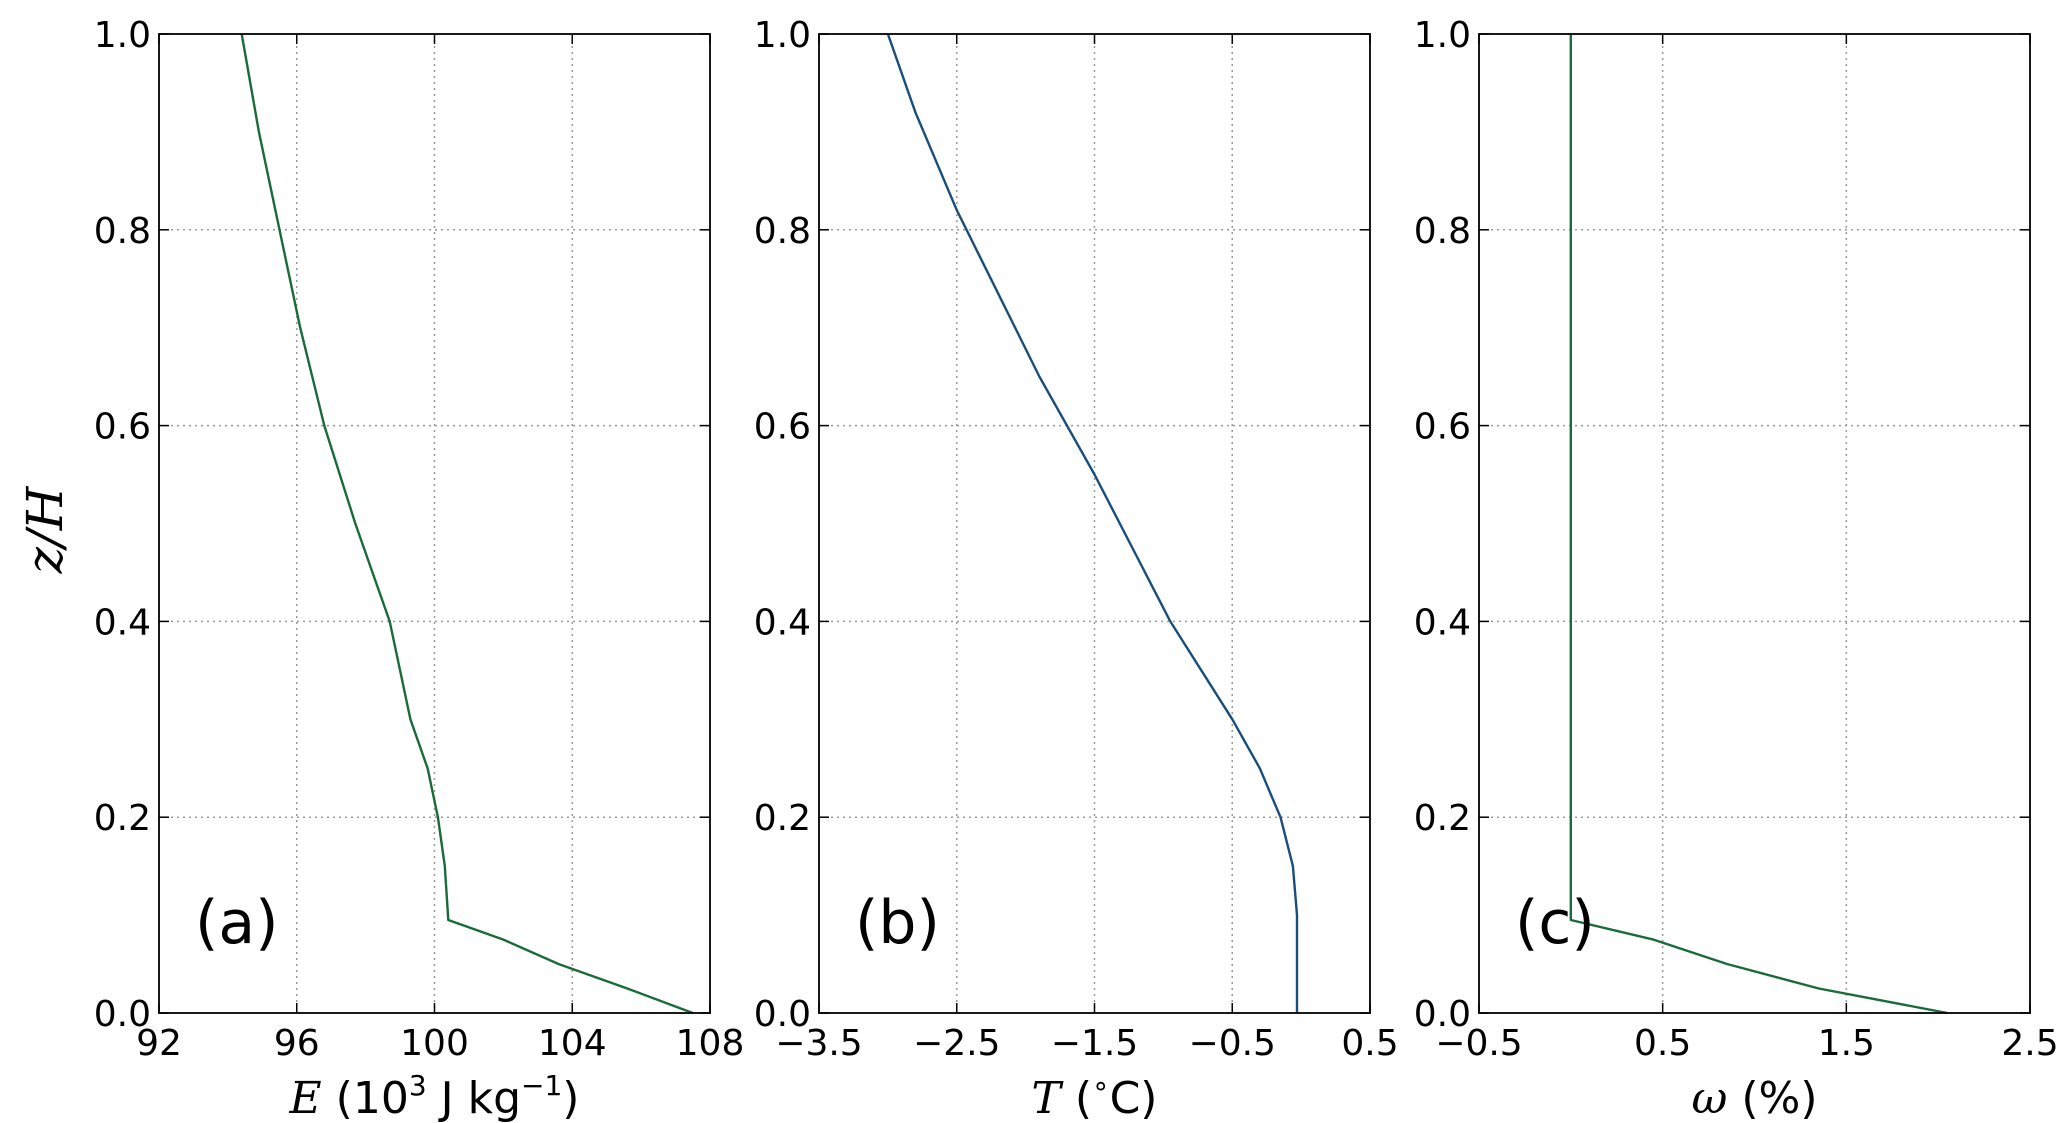  I want to click on x-tick-label: 100, so click(434, 1043).